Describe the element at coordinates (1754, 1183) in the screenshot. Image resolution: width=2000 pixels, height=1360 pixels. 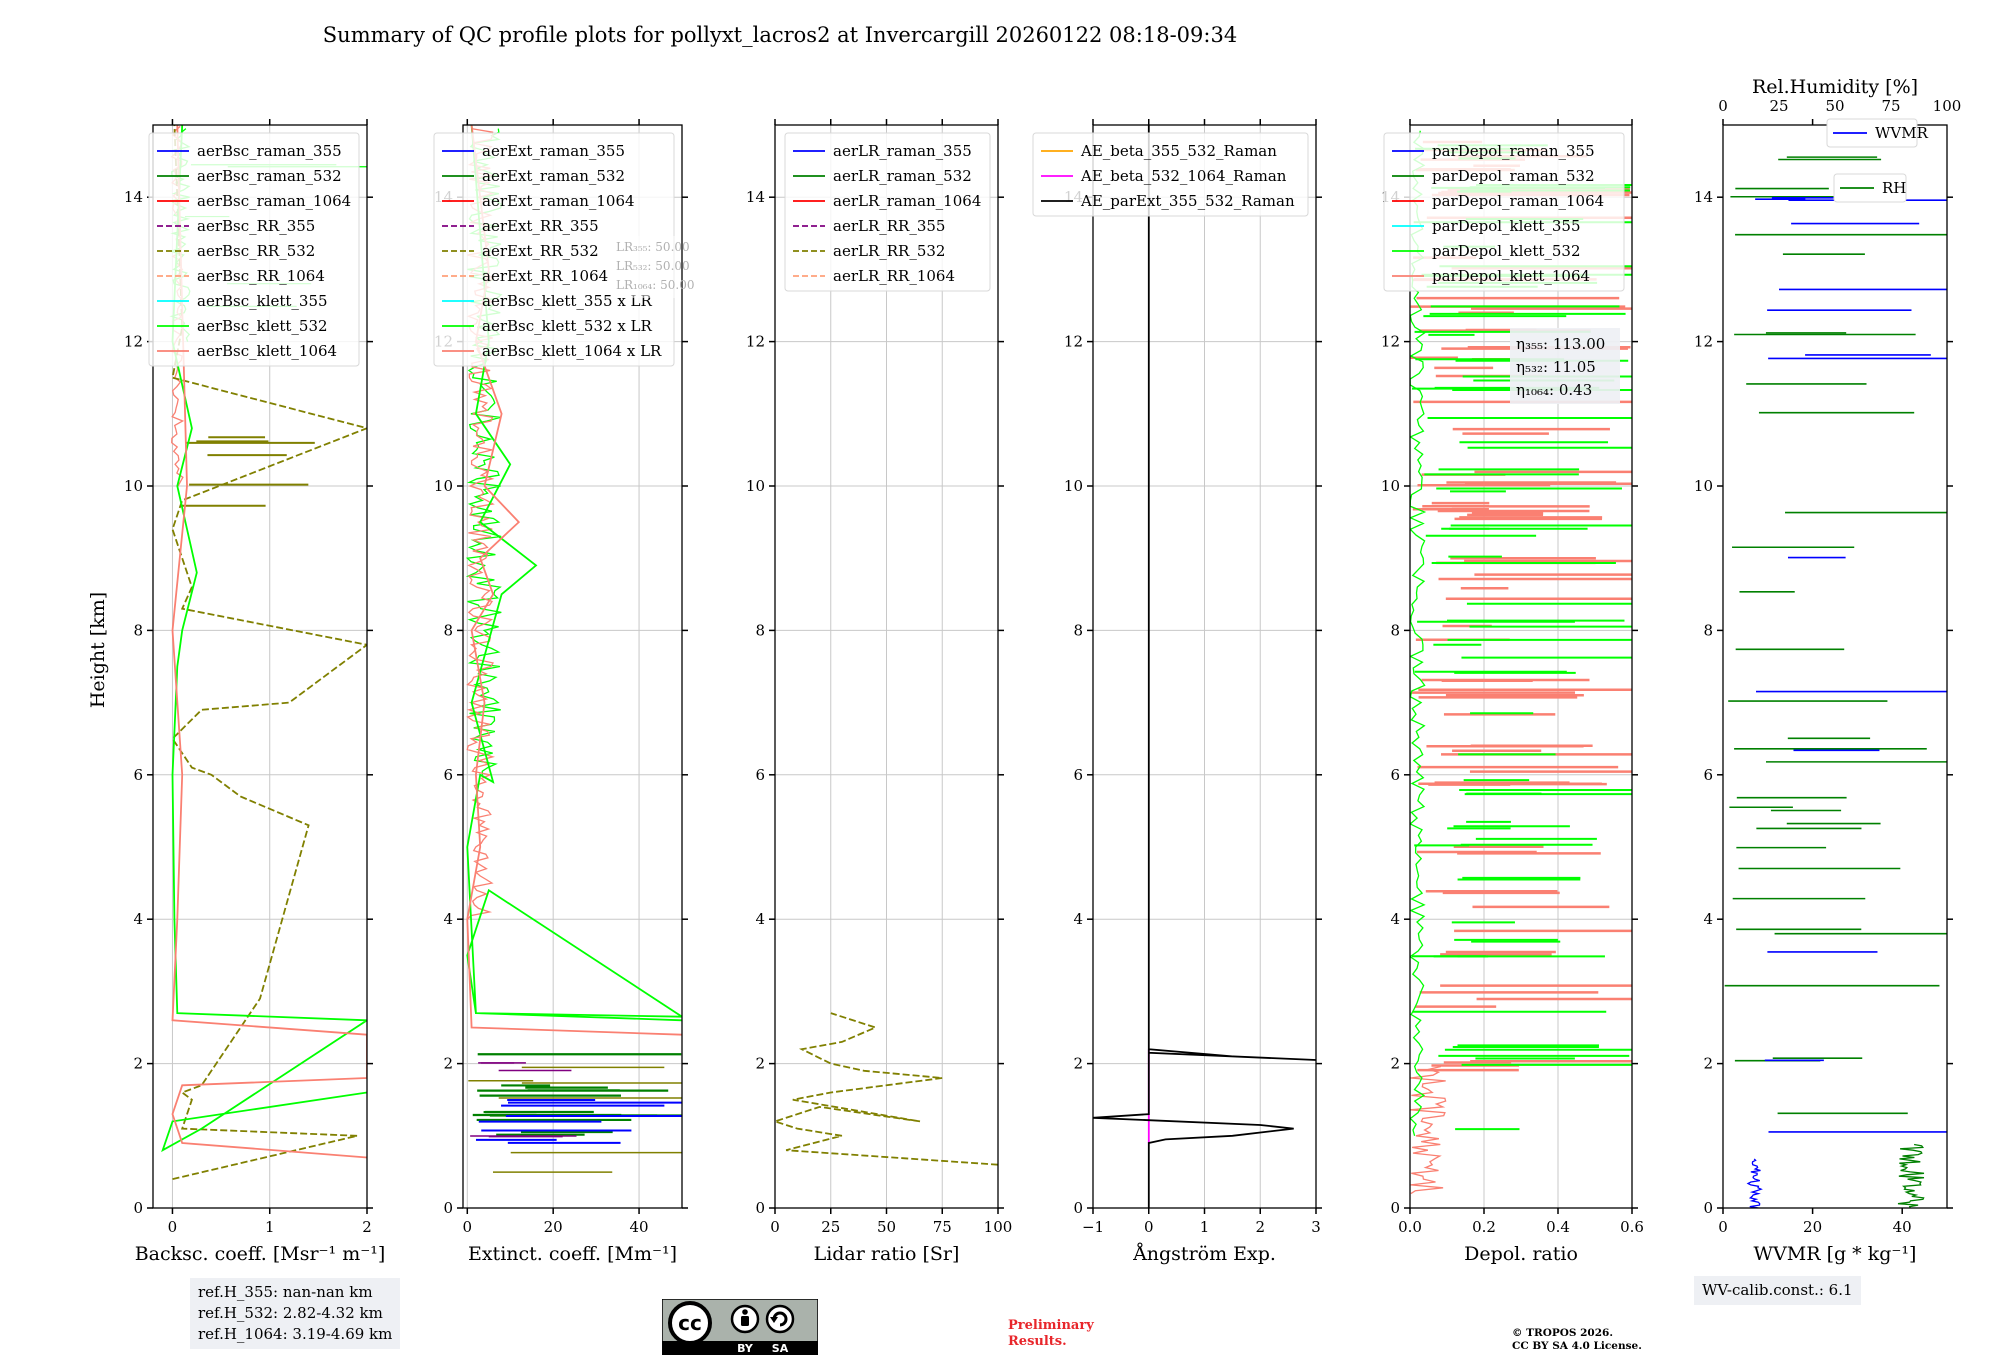
I see `wvmr-low-profile` at that location.